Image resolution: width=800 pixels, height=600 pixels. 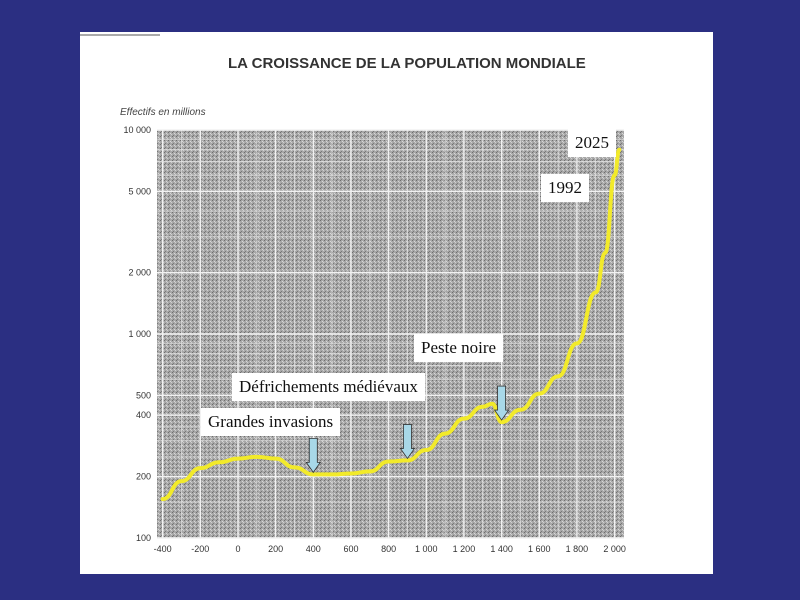 I want to click on x-tick-label: 800, so click(x=388, y=549).